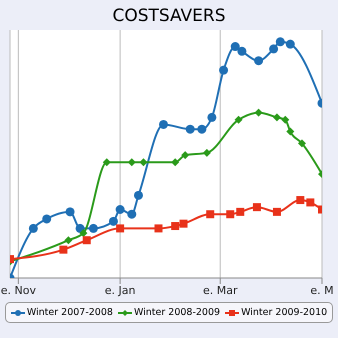  I want to click on legend-label: Winter 2007-2008, so click(69, 312).